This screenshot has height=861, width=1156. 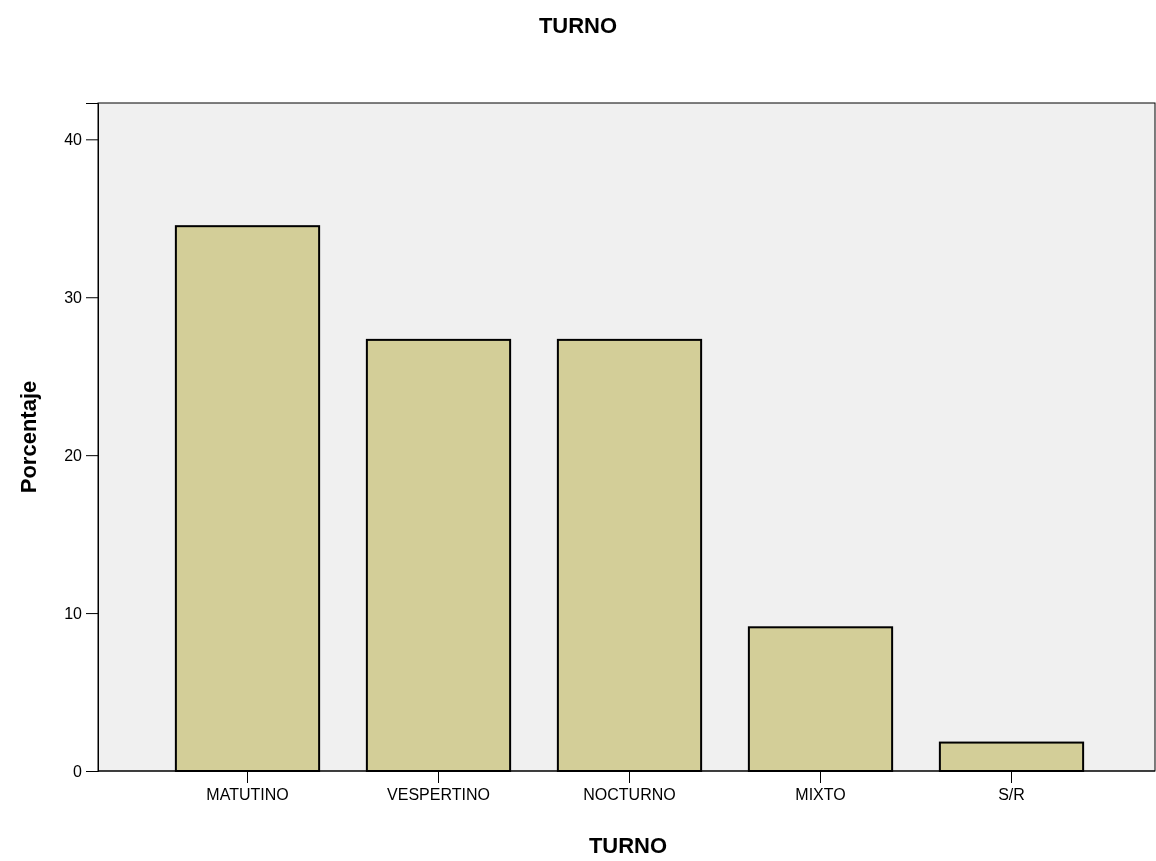 What do you see at coordinates (820, 795) in the screenshot?
I see `x-tick-label: MIXTO` at bounding box center [820, 795].